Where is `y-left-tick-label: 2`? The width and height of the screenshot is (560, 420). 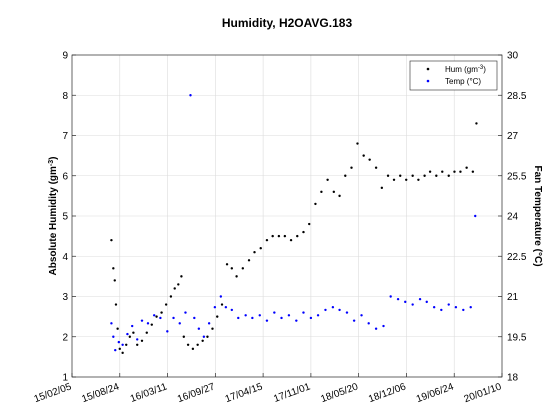 y-left-tick-label: 2 is located at coordinates (65, 337).